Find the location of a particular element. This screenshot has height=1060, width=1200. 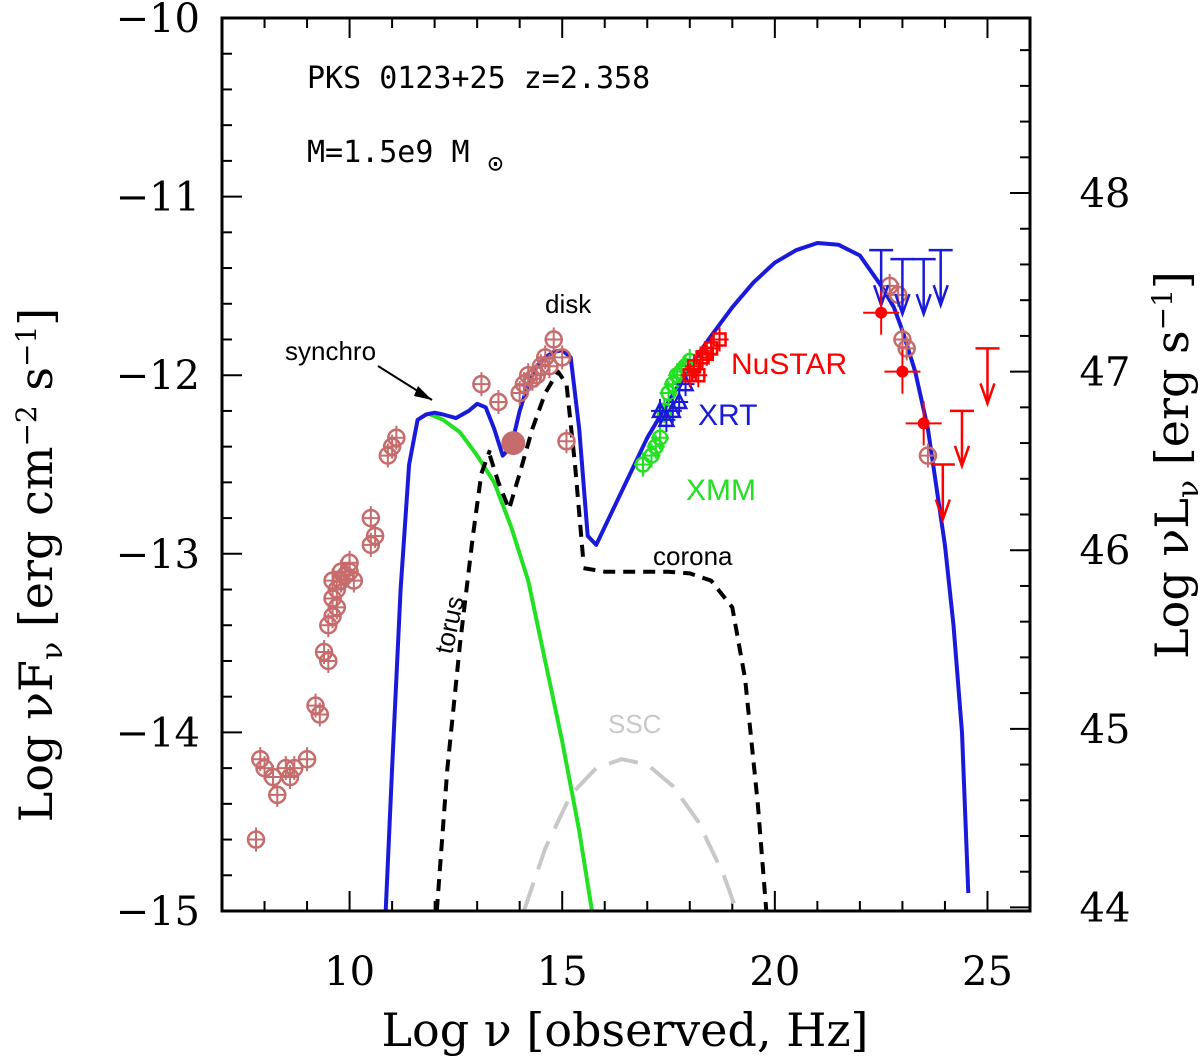

y2-axis-title-main: Log νL is located at coordinates (1172, 578).